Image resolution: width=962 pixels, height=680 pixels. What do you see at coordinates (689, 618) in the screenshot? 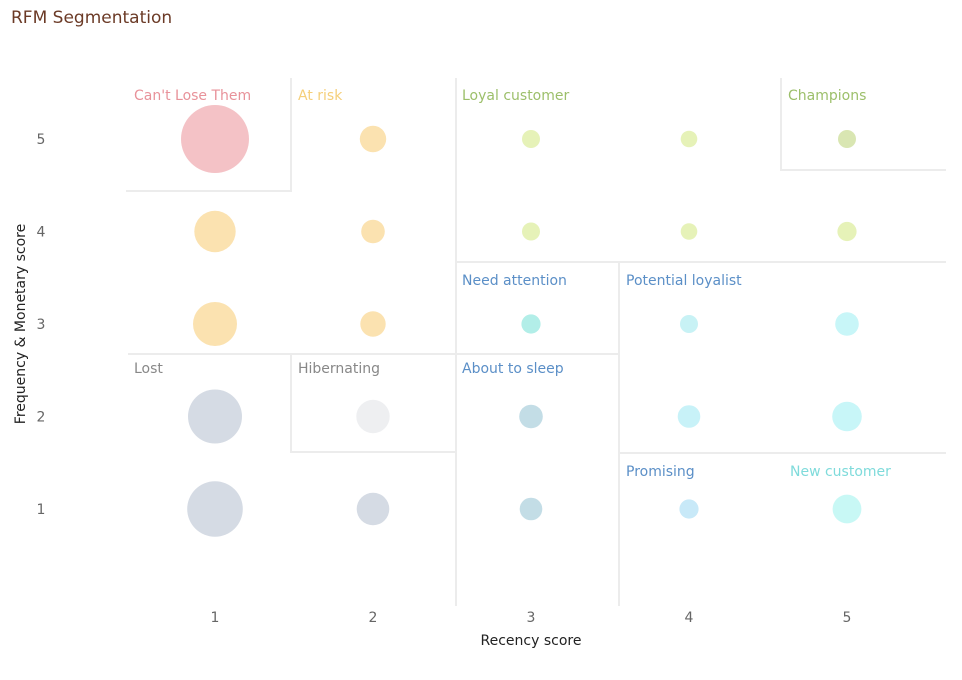
I see `x-tick-label: 4` at bounding box center [689, 618].